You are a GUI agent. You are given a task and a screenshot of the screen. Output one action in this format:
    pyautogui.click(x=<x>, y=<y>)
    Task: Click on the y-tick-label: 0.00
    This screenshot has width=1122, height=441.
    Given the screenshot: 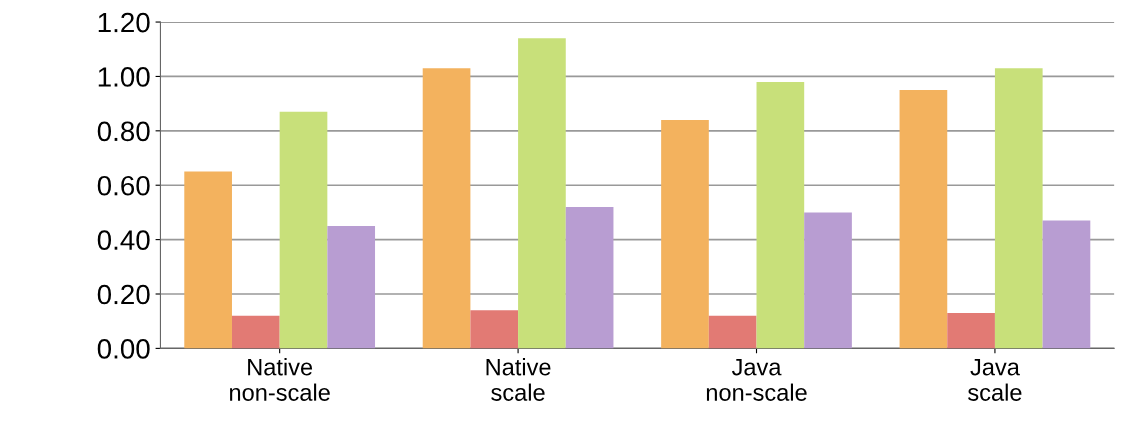 What is the action you would take?
    pyautogui.click(x=123, y=349)
    